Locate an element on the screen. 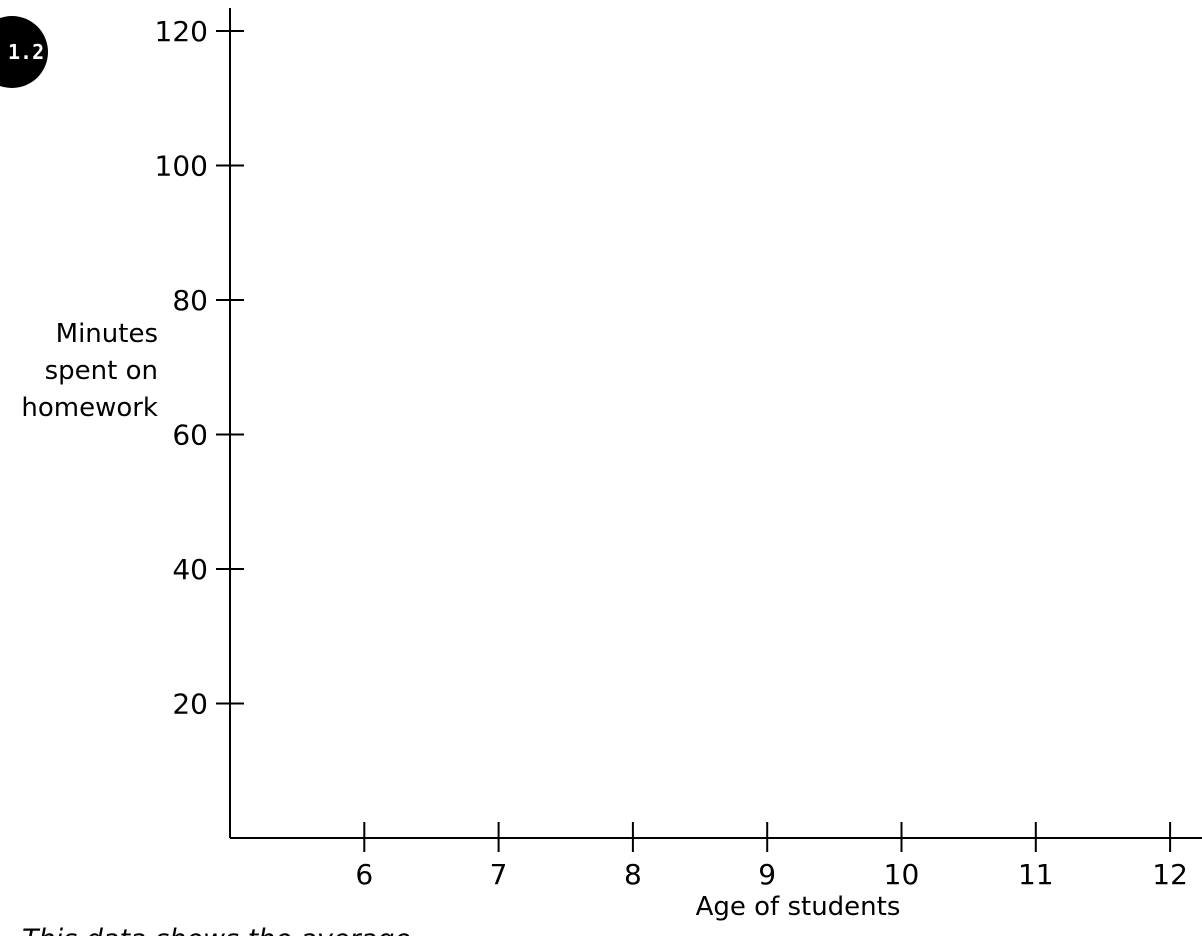 The height and width of the screenshot is (936, 1202). y-ticks: 20 40 60 80 100 120 is located at coordinates (199, 368).